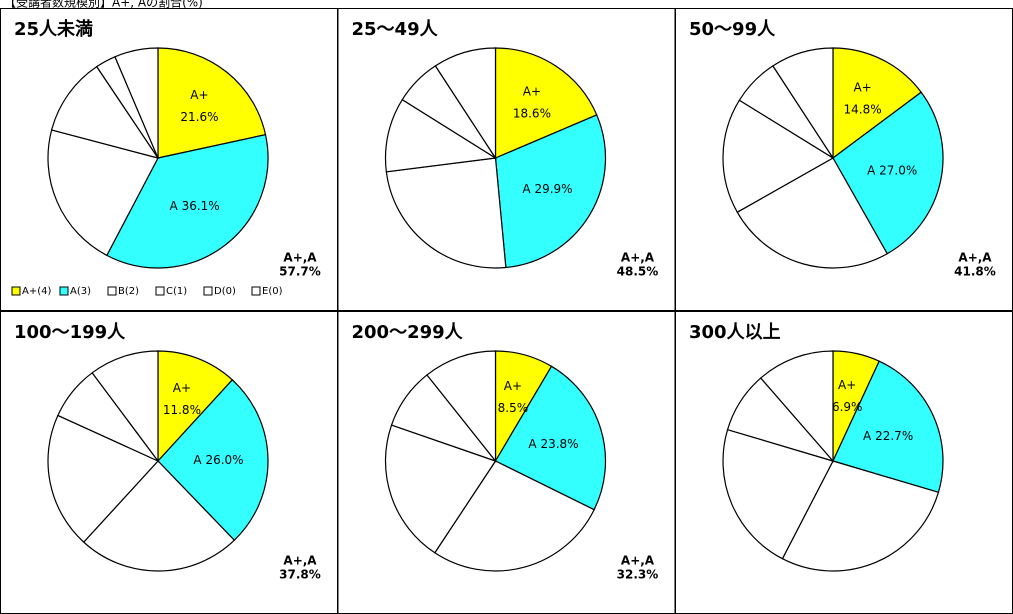  Describe the element at coordinates (199, 117) in the screenshot. I see `value-label: 21.6%` at that location.